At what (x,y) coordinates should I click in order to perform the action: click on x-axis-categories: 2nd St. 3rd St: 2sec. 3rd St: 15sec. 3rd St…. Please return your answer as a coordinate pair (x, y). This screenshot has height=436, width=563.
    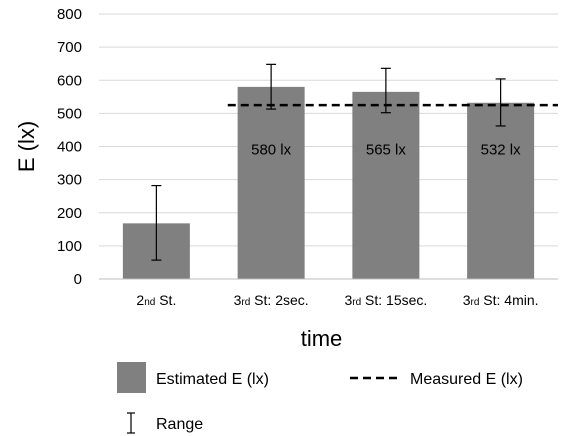
    Looking at the image, I should click on (337, 300).